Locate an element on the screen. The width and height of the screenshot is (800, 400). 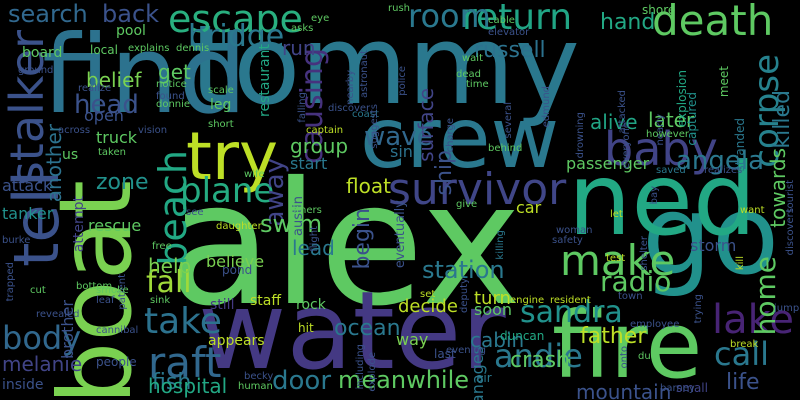
word-cut: cut is located at coordinates (38, 290).